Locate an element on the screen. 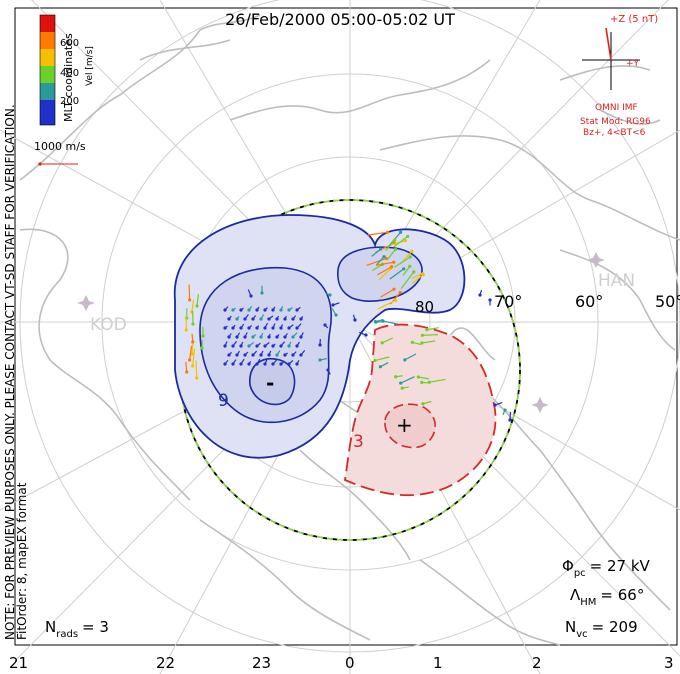  radar-count: Nrads = 3 is located at coordinates (77, 629).